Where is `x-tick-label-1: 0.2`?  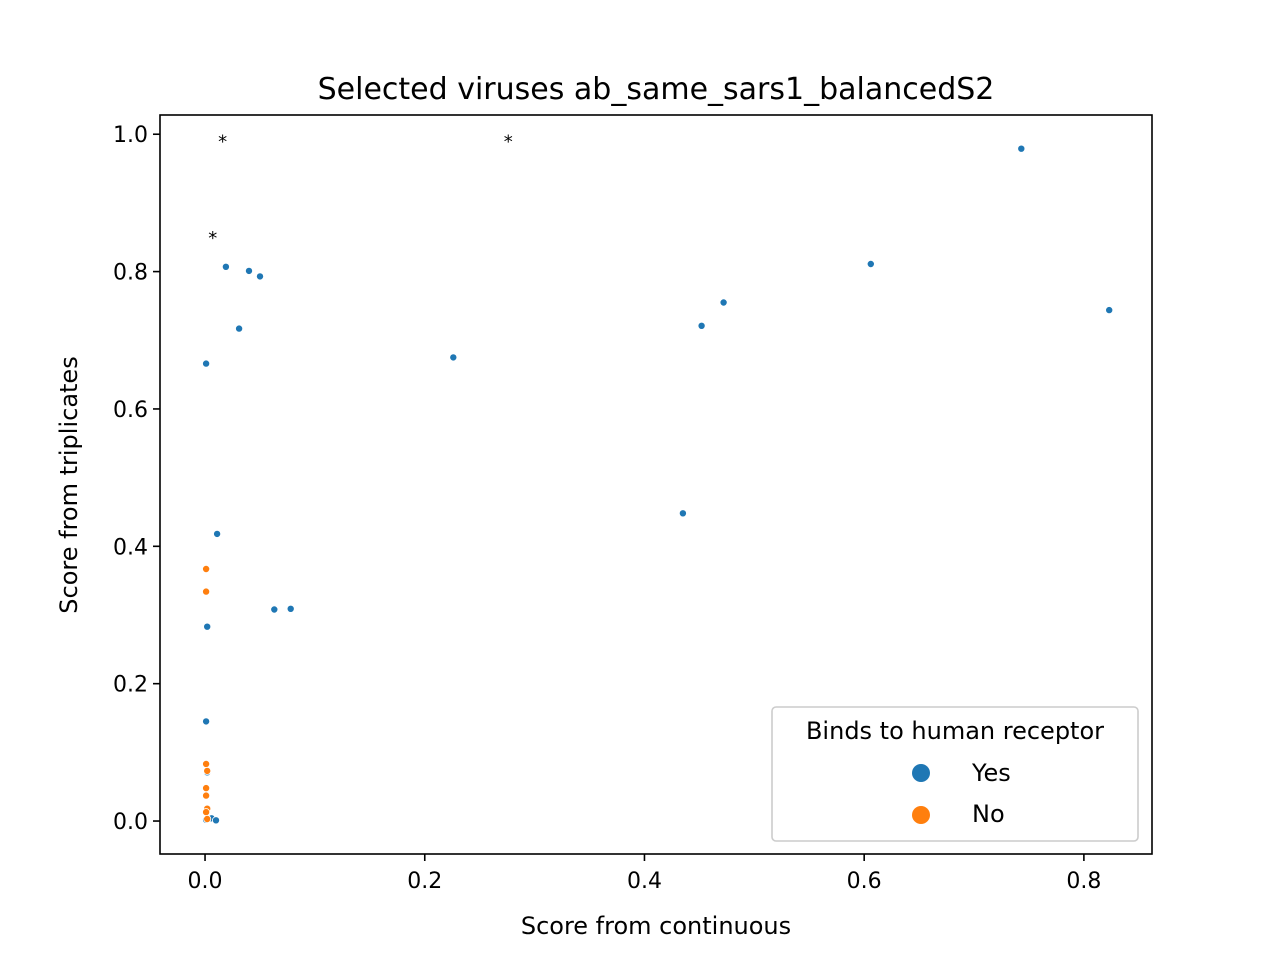
x-tick-label-1: 0.2 is located at coordinates (424, 881).